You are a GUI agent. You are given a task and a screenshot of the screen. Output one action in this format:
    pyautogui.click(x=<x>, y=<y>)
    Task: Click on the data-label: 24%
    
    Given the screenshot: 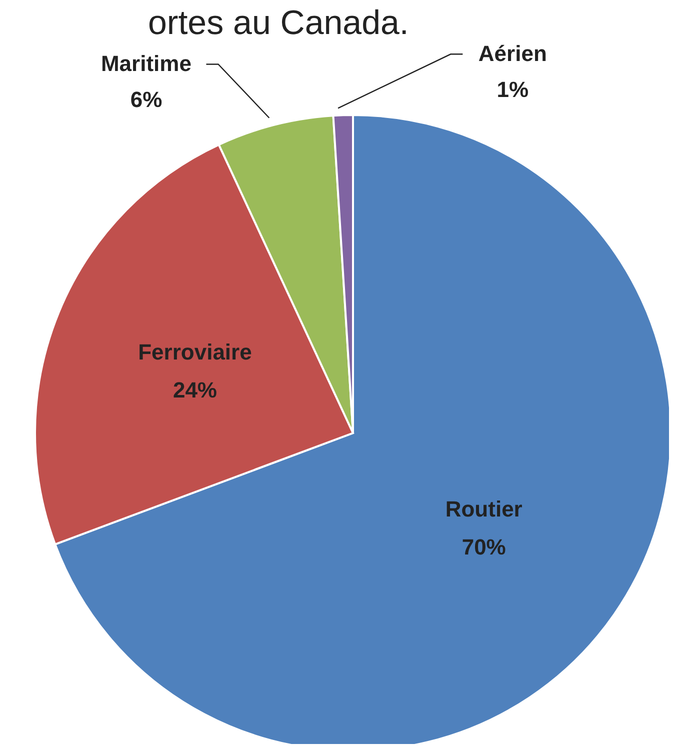 What is the action you would take?
    pyautogui.click(x=195, y=389)
    